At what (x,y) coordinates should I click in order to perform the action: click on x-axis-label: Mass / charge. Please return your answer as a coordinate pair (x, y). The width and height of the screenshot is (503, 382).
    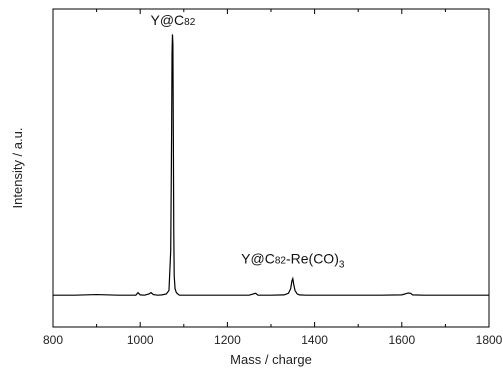
    Looking at the image, I should click on (271, 359).